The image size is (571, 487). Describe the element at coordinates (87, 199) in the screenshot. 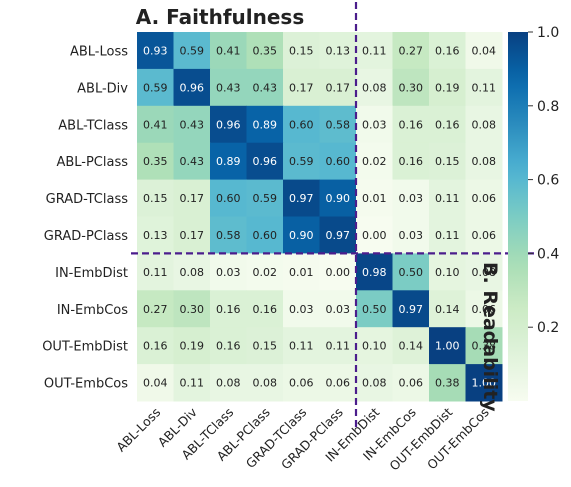

I see `row-label: GRAD-TClass` at that location.